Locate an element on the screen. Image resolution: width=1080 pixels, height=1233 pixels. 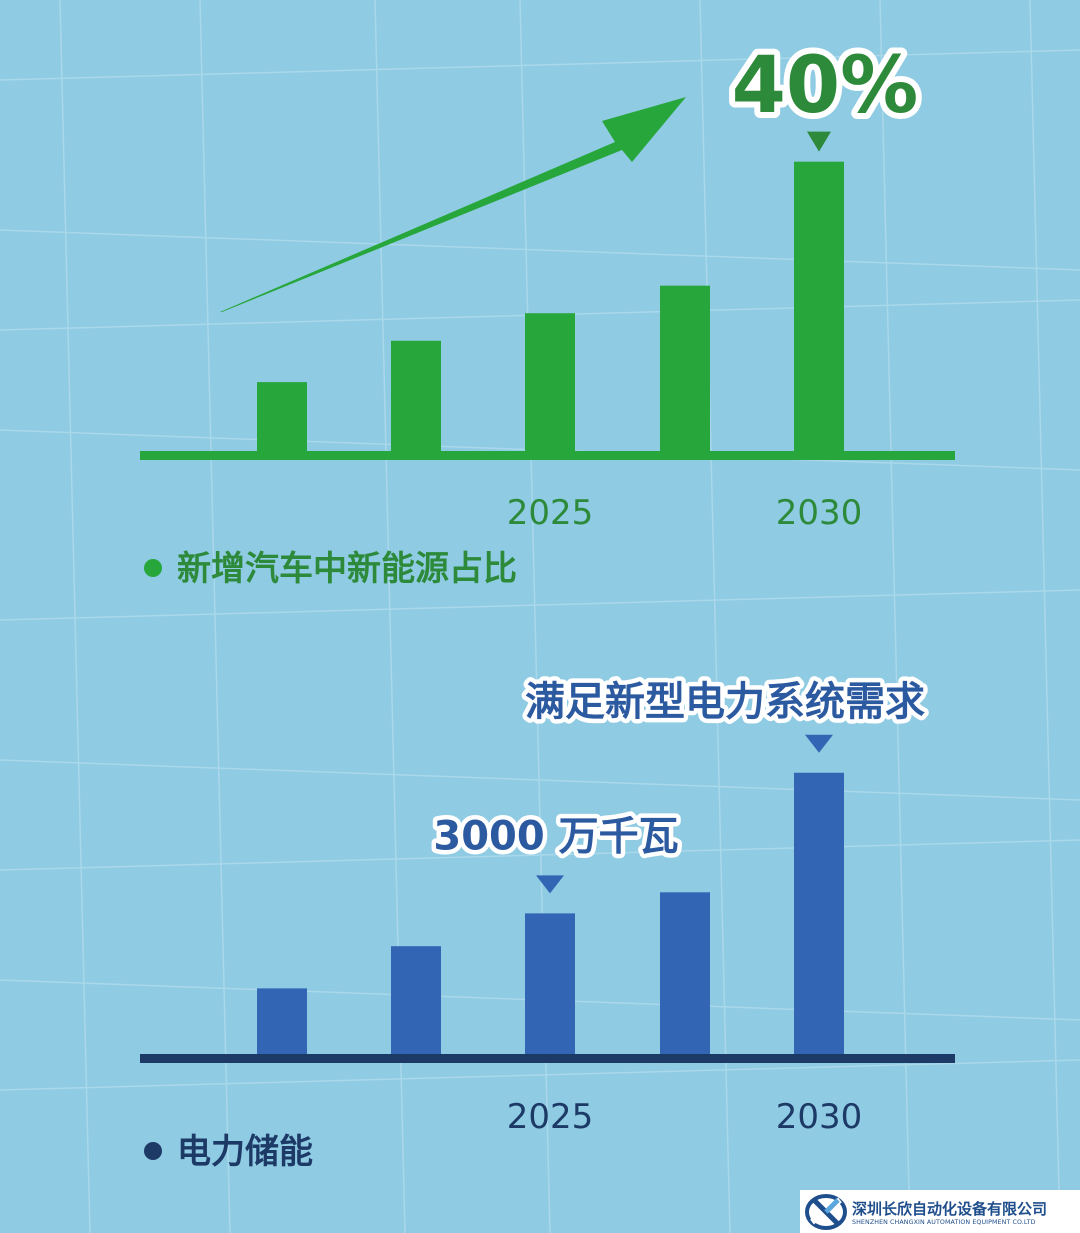
bar-annotation-2030: 40% is located at coordinates (825, 86).